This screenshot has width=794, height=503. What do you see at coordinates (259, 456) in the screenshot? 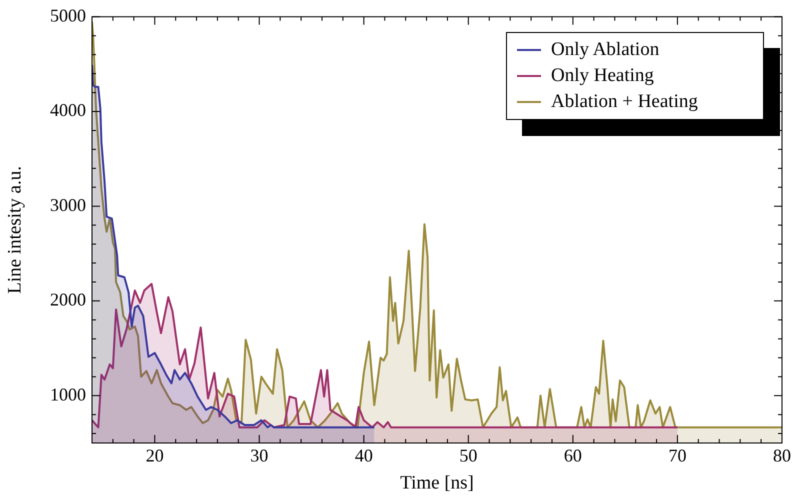
I see `x-tick-label: 30` at bounding box center [259, 456].